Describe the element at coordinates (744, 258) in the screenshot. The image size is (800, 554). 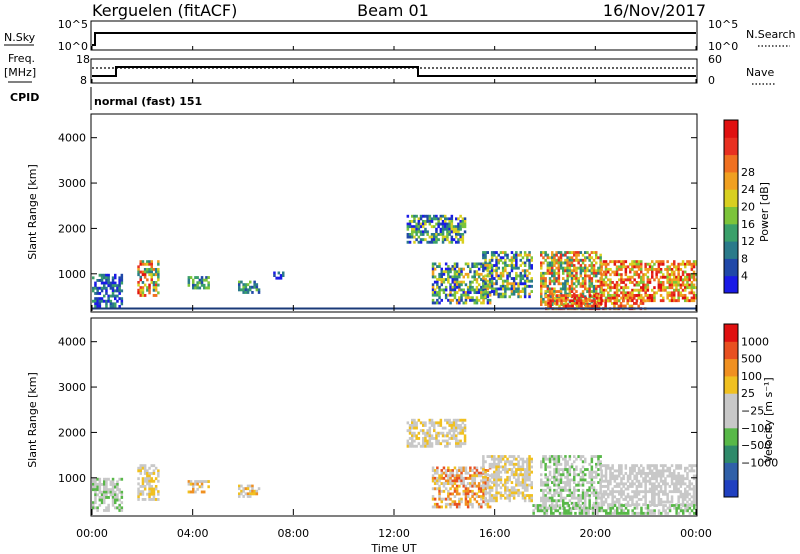
I see `colorbar-tick-label: 8` at that location.